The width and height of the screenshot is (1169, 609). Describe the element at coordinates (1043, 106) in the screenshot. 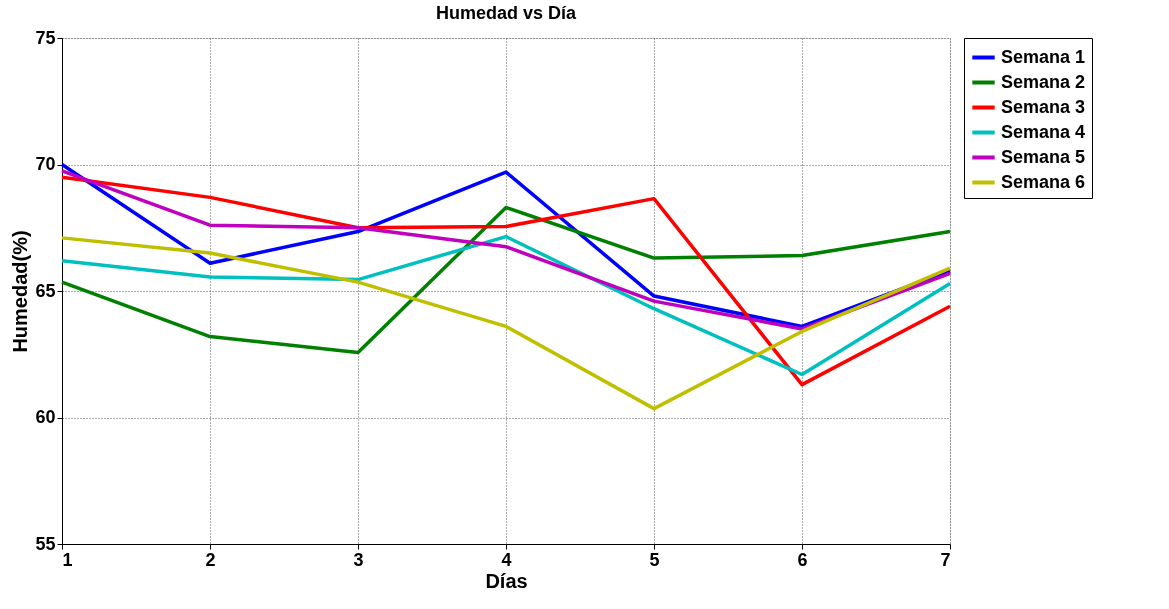

I see `legend-label: Semana 3` at that location.